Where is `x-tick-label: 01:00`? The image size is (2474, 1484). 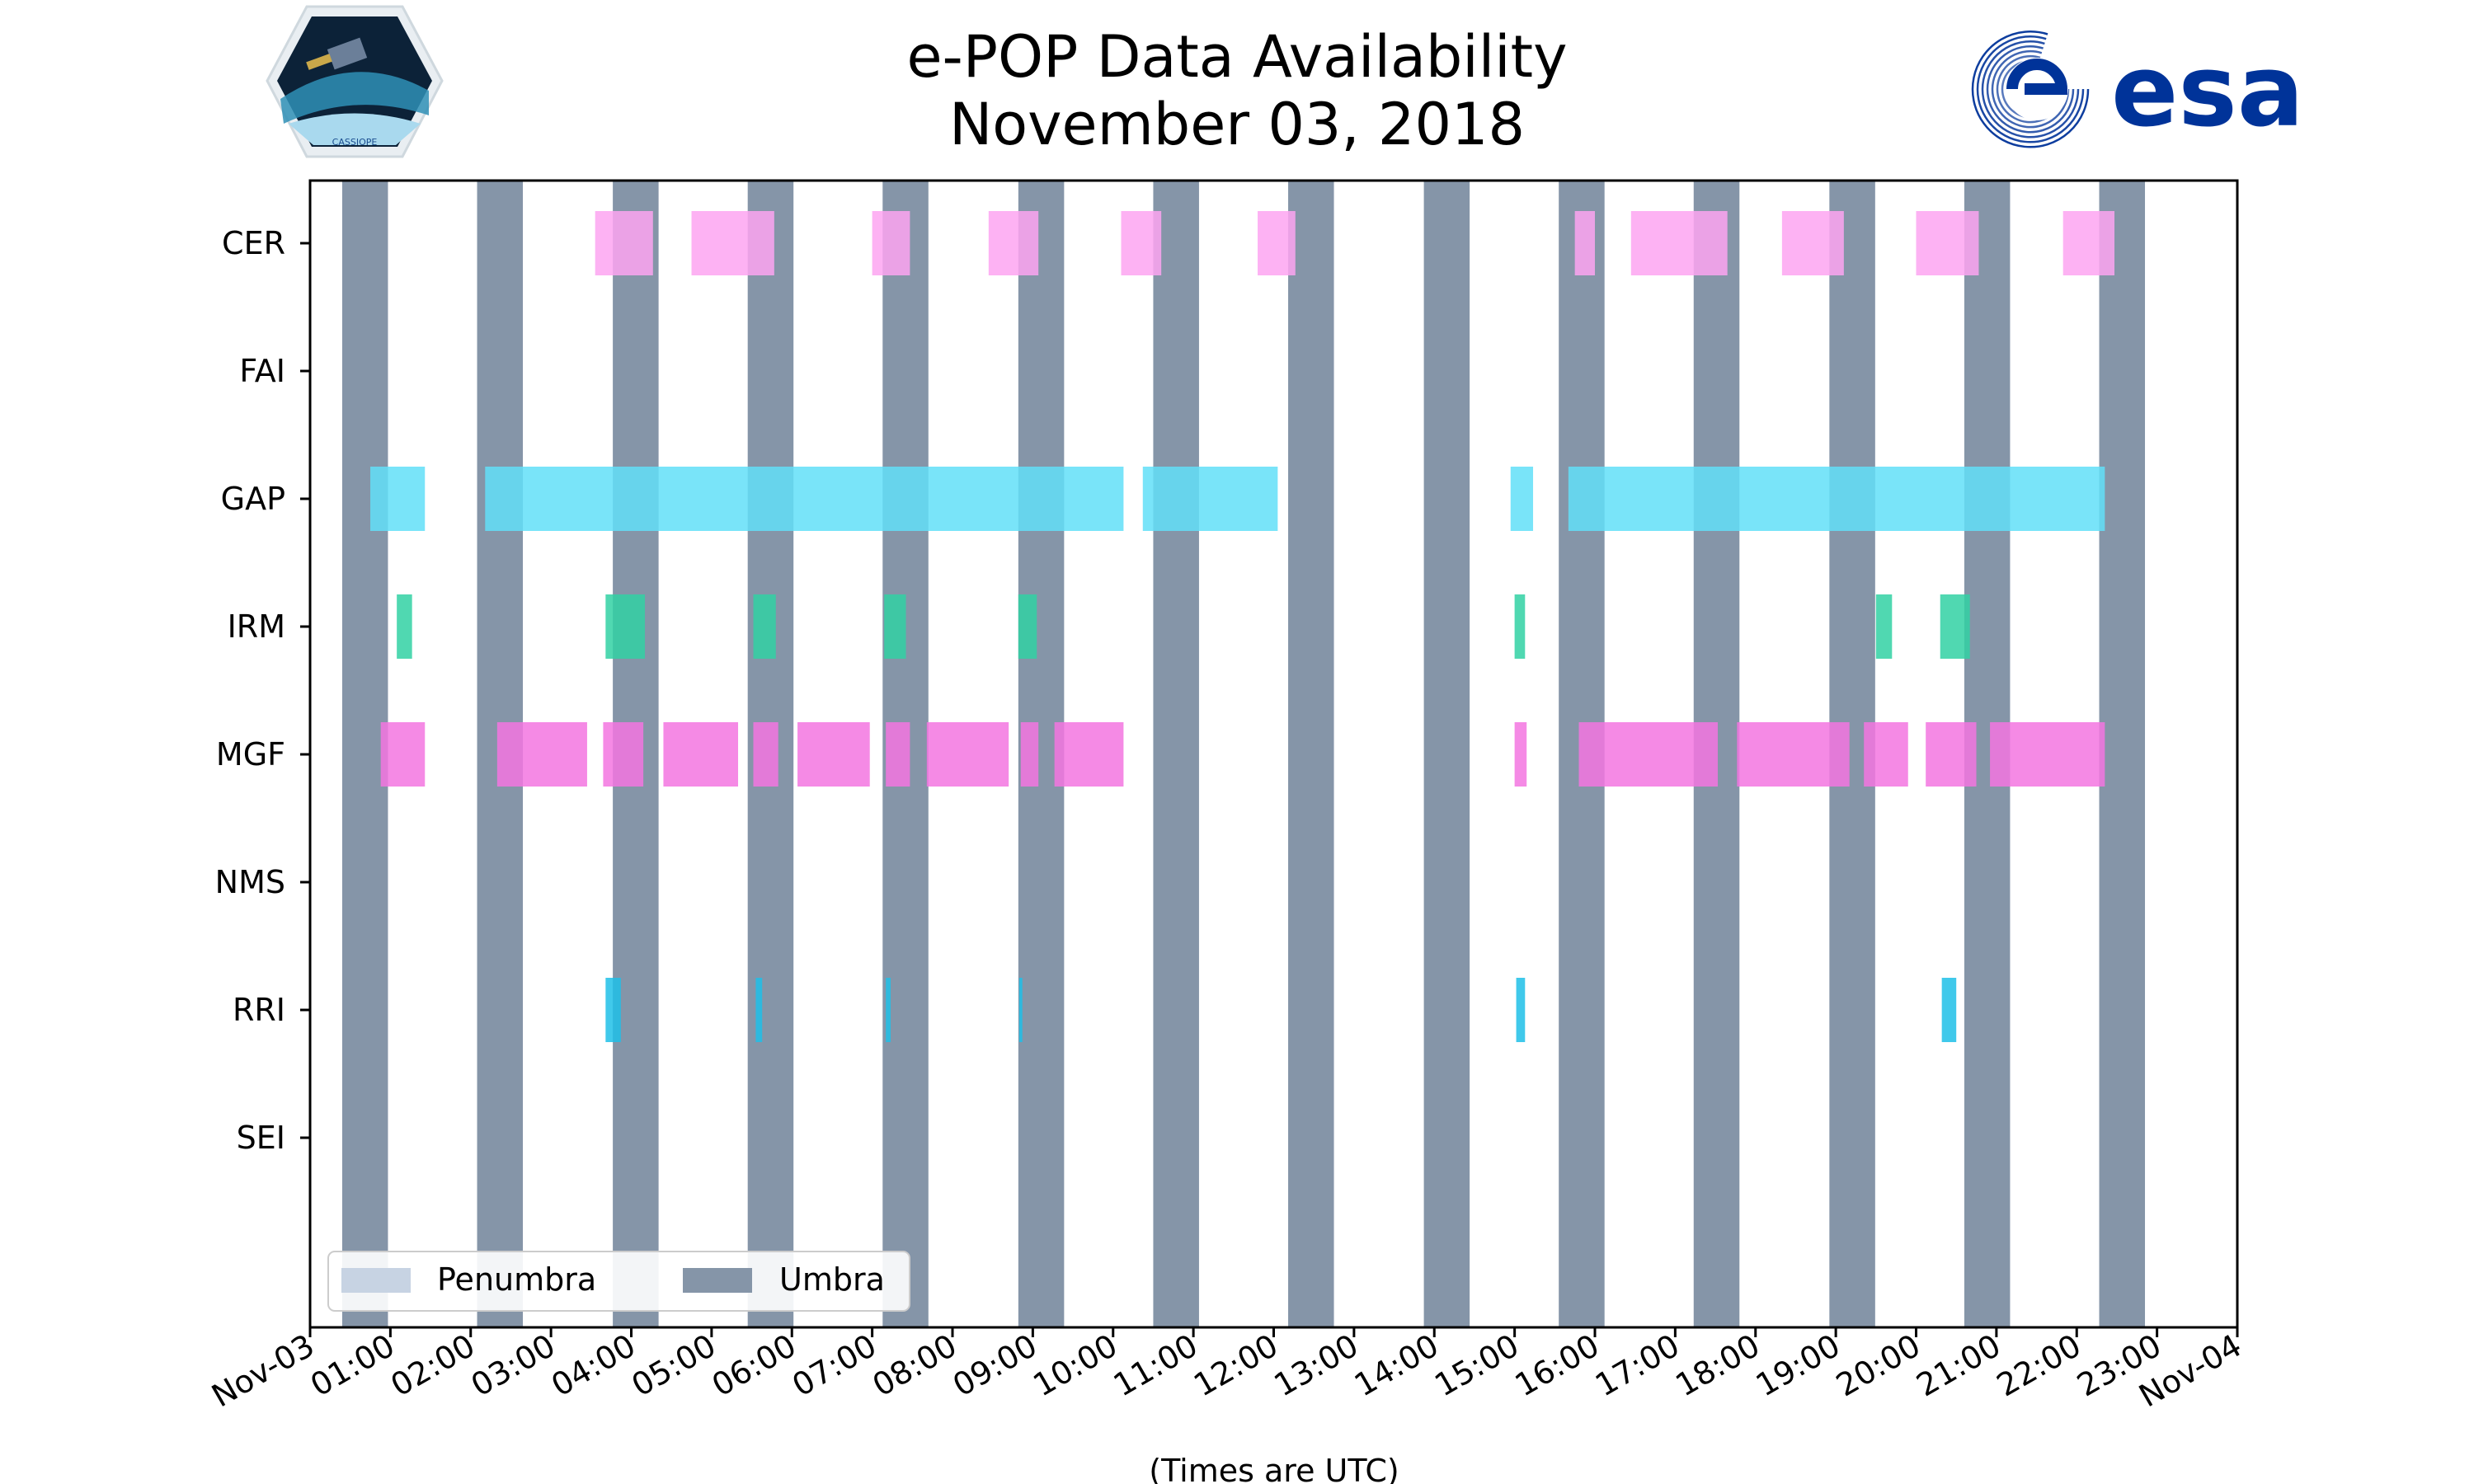 x-tick-label: 01:00 is located at coordinates (352, 1365).